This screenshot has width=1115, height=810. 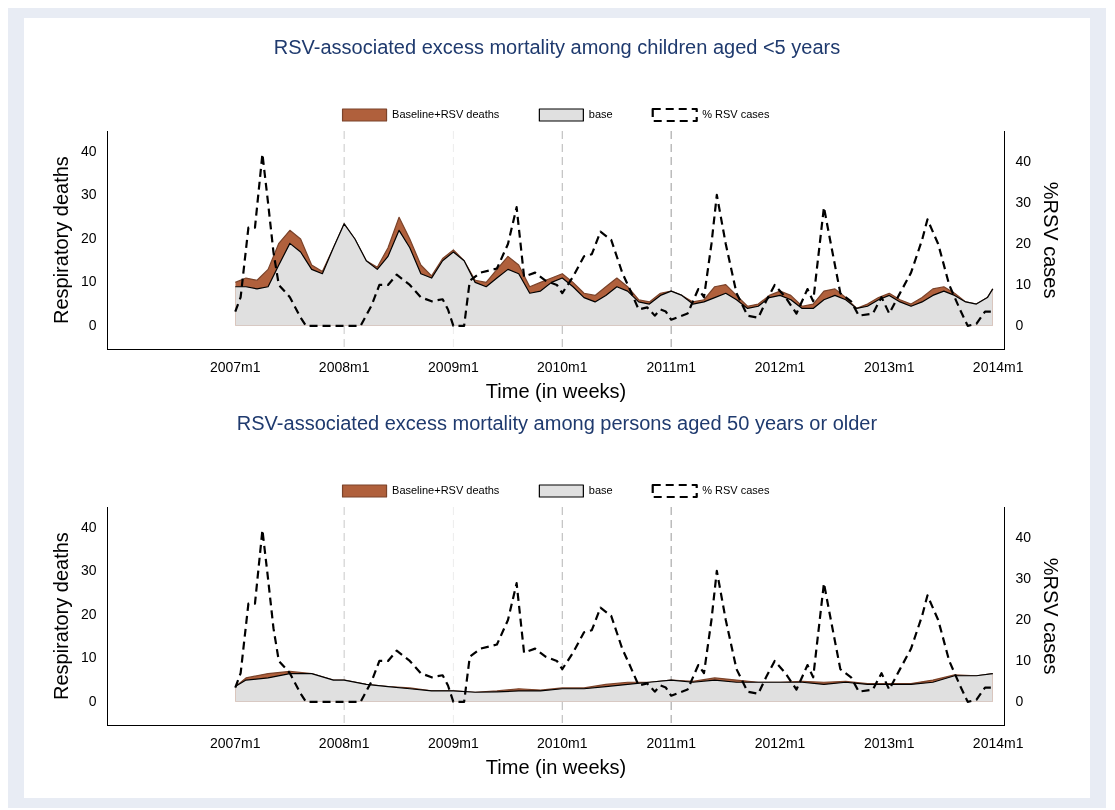 I want to click on chart-title: RSV-associated excess mortality among persons aged 50 years or older, so click(x=557, y=423).